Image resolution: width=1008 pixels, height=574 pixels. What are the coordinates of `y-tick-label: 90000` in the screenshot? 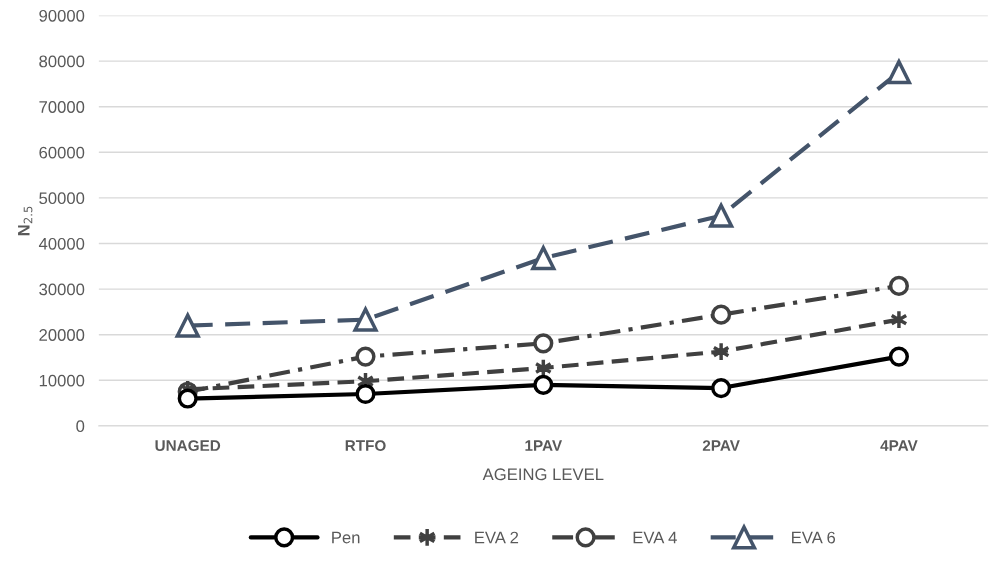 It's located at (62, 15).